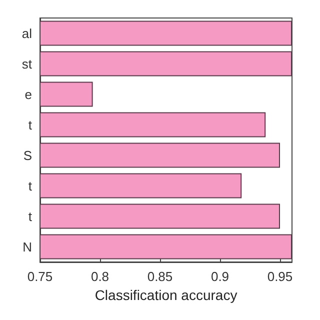 The width and height of the screenshot is (320, 320). I want to click on x-axis-title: Classification accuracy, so click(166, 295).